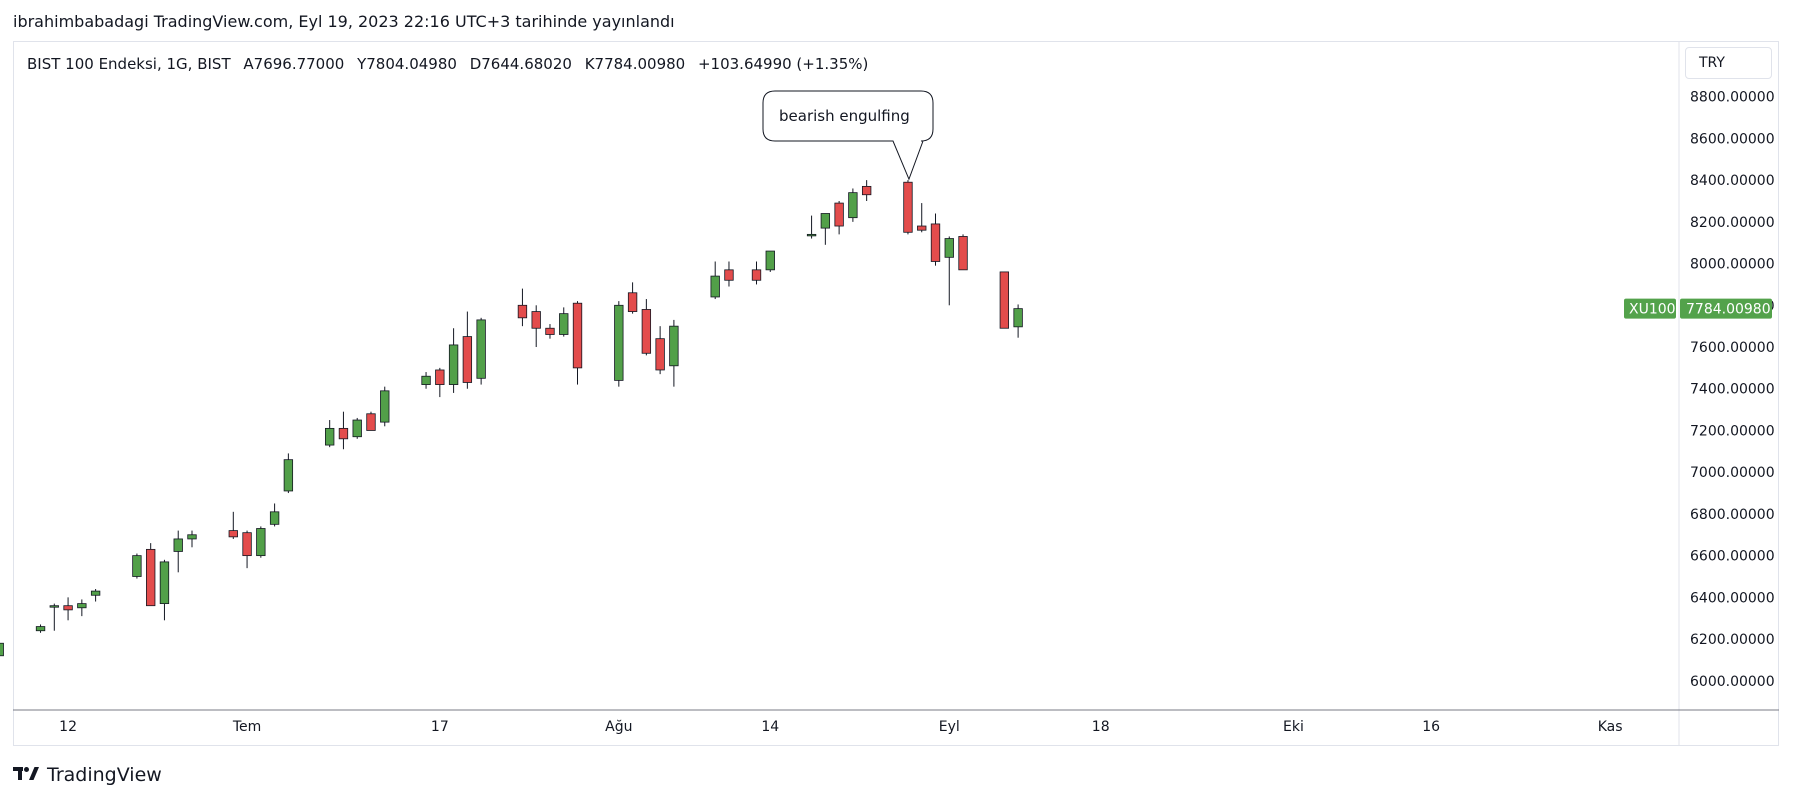  What do you see at coordinates (1732, 223) in the screenshot?
I see `price-tick-label: 8200.00000` at bounding box center [1732, 223].